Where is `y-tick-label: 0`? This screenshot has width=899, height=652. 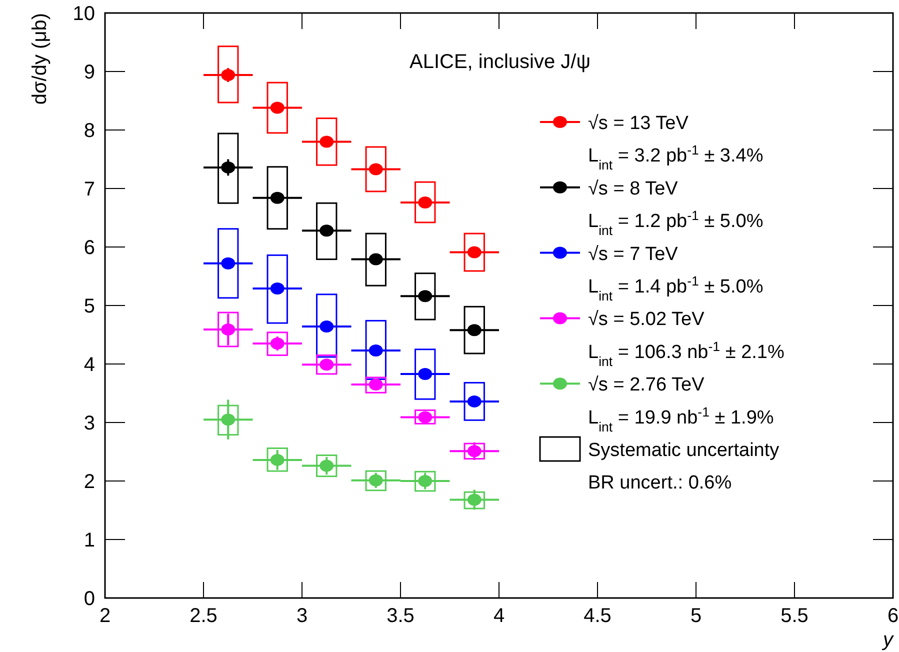 y-tick-label: 0 is located at coordinates (89, 599).